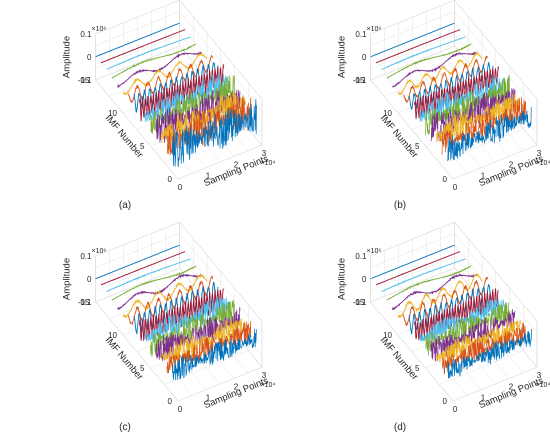 Image resolution: width=550 pixels, height=441 pixels. I want to click on panel-caption: (c), so click(125, 427).